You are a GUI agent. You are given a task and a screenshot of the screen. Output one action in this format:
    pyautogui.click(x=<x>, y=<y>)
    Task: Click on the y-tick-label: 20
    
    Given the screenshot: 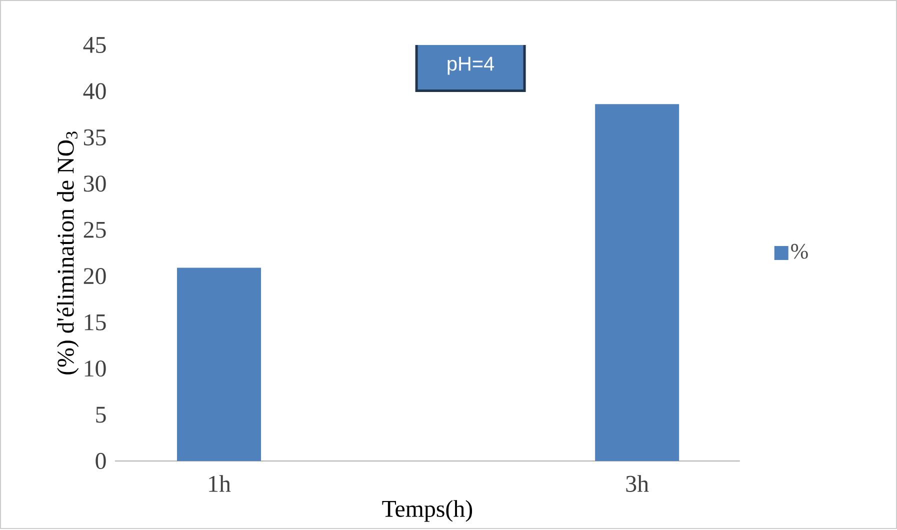 What is the action you would take?
    pyautogui.click(x=95, y=276)
    